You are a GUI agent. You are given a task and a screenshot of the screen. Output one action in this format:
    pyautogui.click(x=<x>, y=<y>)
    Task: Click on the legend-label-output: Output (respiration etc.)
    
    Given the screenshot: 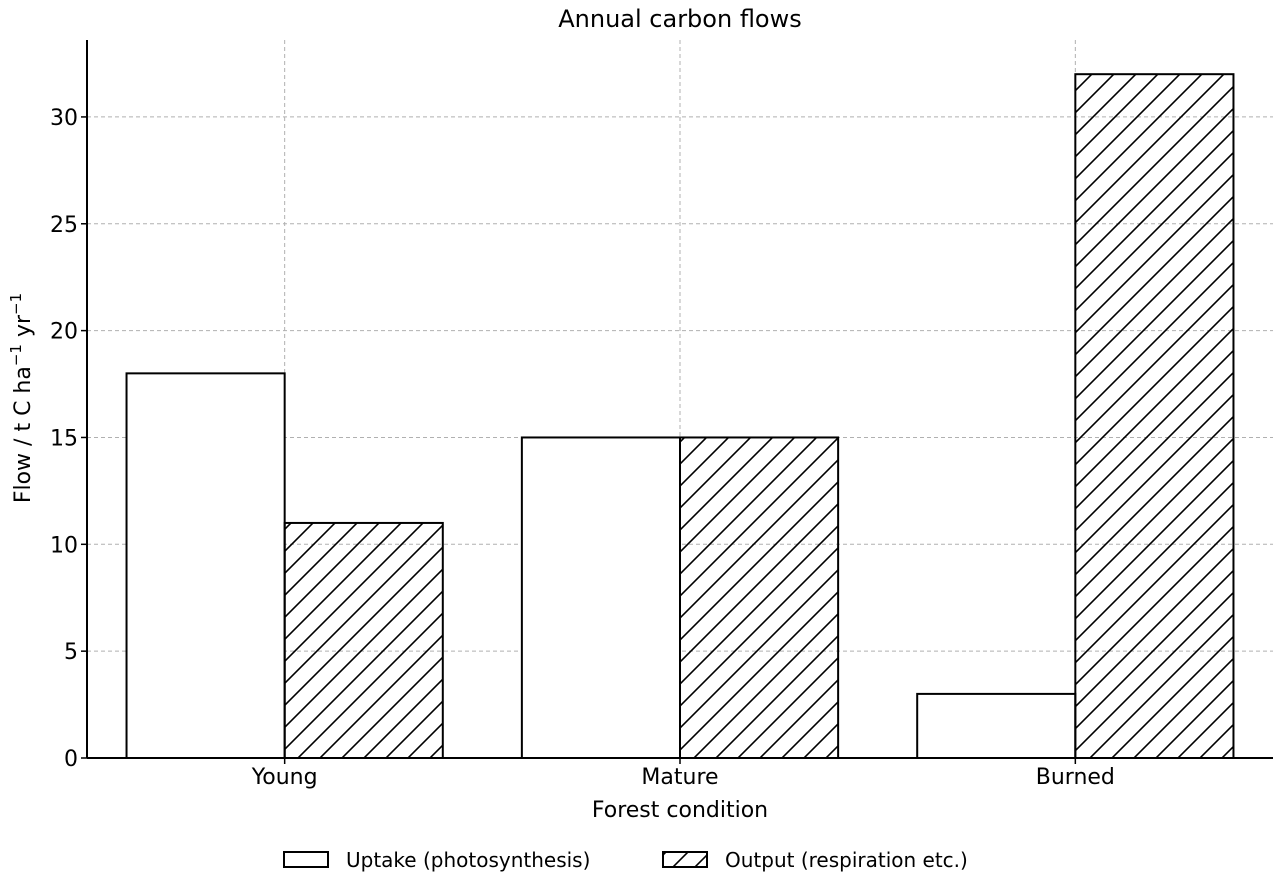 What is the action you would take?
    pyautogui.click(x=846, y=860)
    